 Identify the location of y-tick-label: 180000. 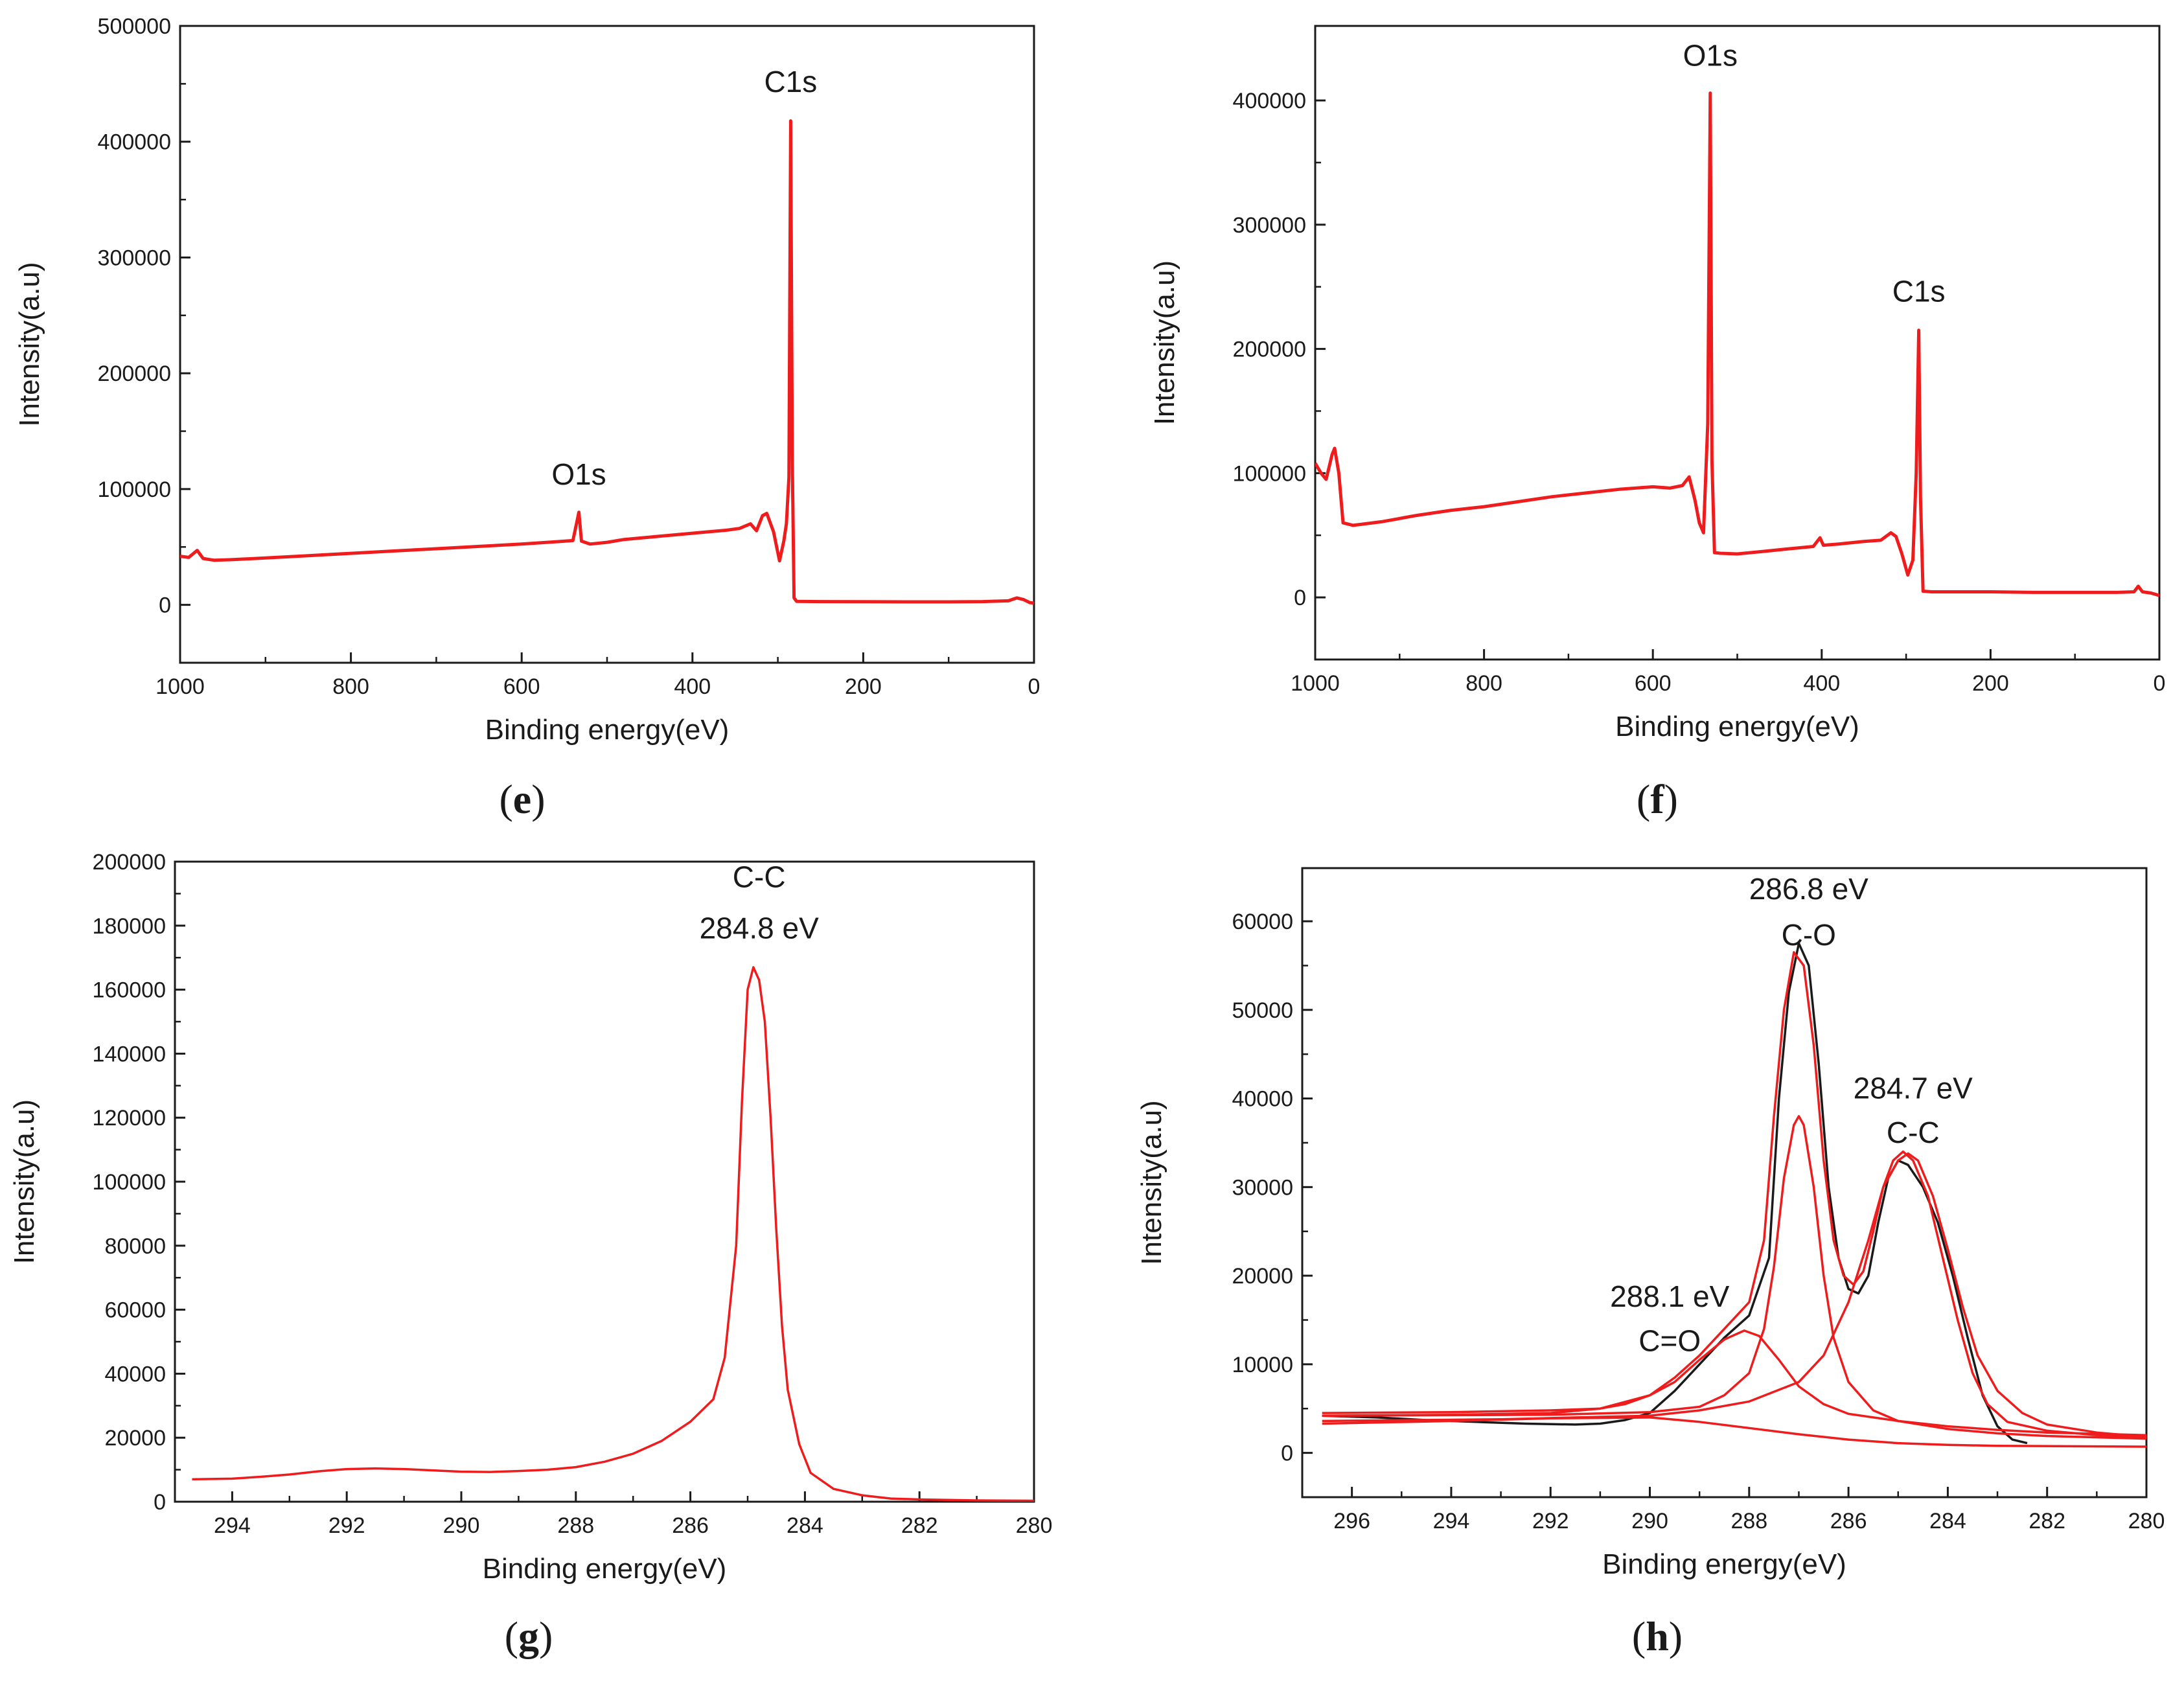
(129, 926).